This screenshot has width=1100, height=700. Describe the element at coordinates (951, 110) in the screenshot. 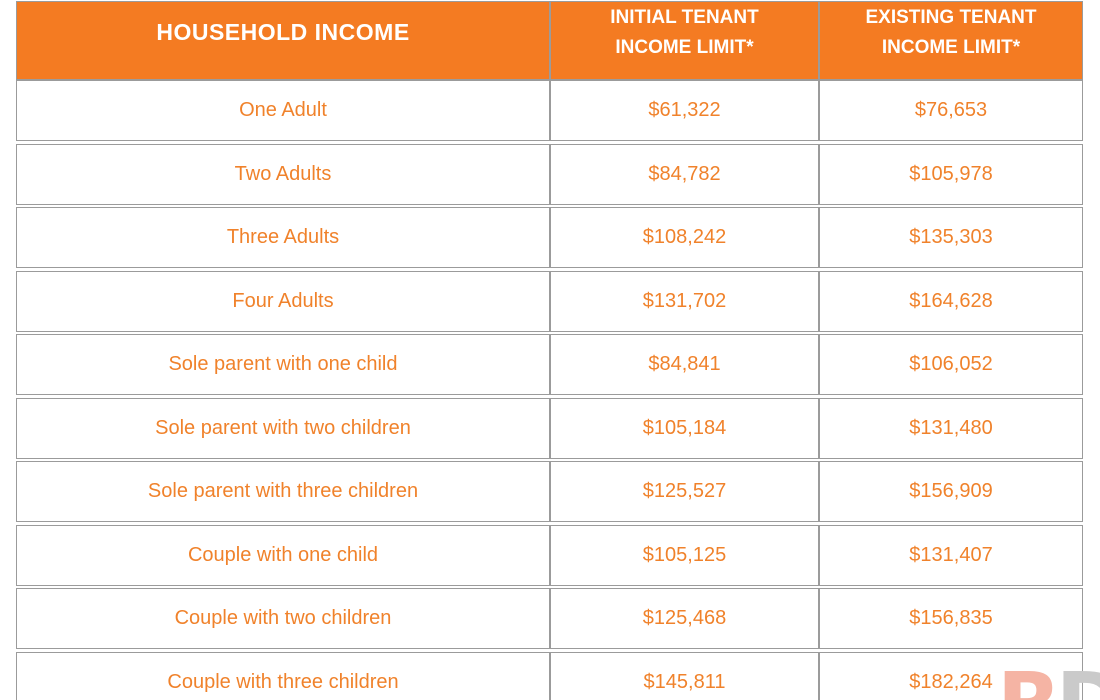

I see `existing-limit-cell: $76,653` at that location.